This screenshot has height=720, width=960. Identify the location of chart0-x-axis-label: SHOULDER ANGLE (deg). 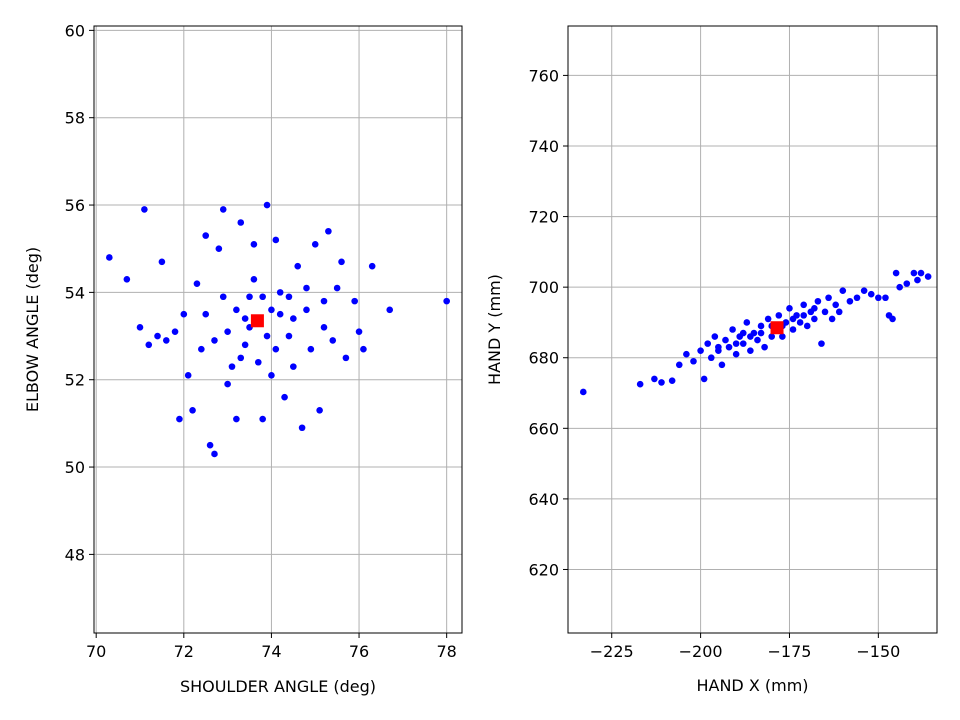
(278, 686).